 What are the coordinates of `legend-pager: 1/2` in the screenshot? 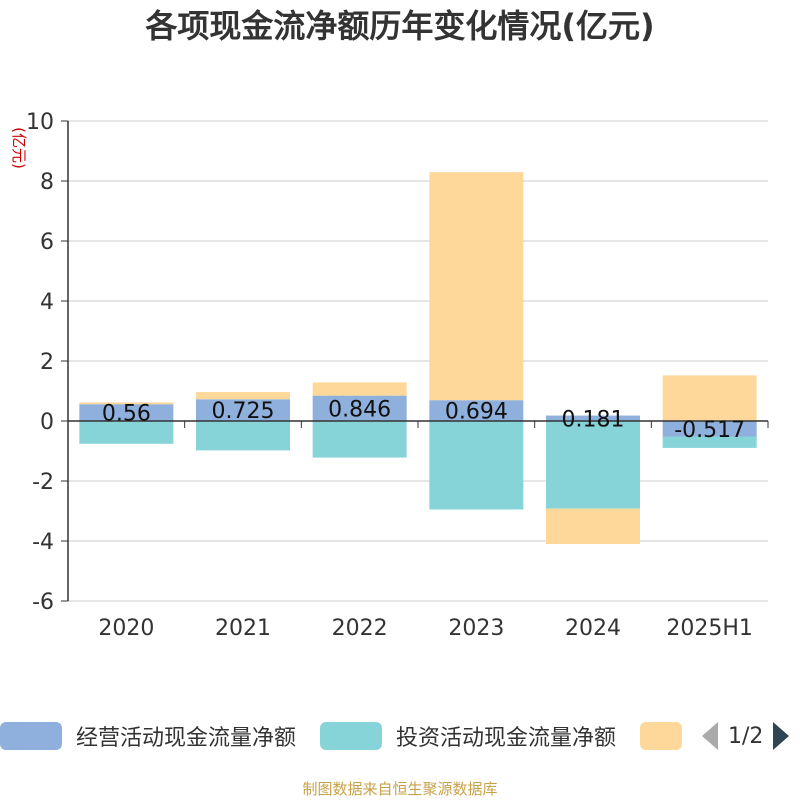 It's located at (746, 736).